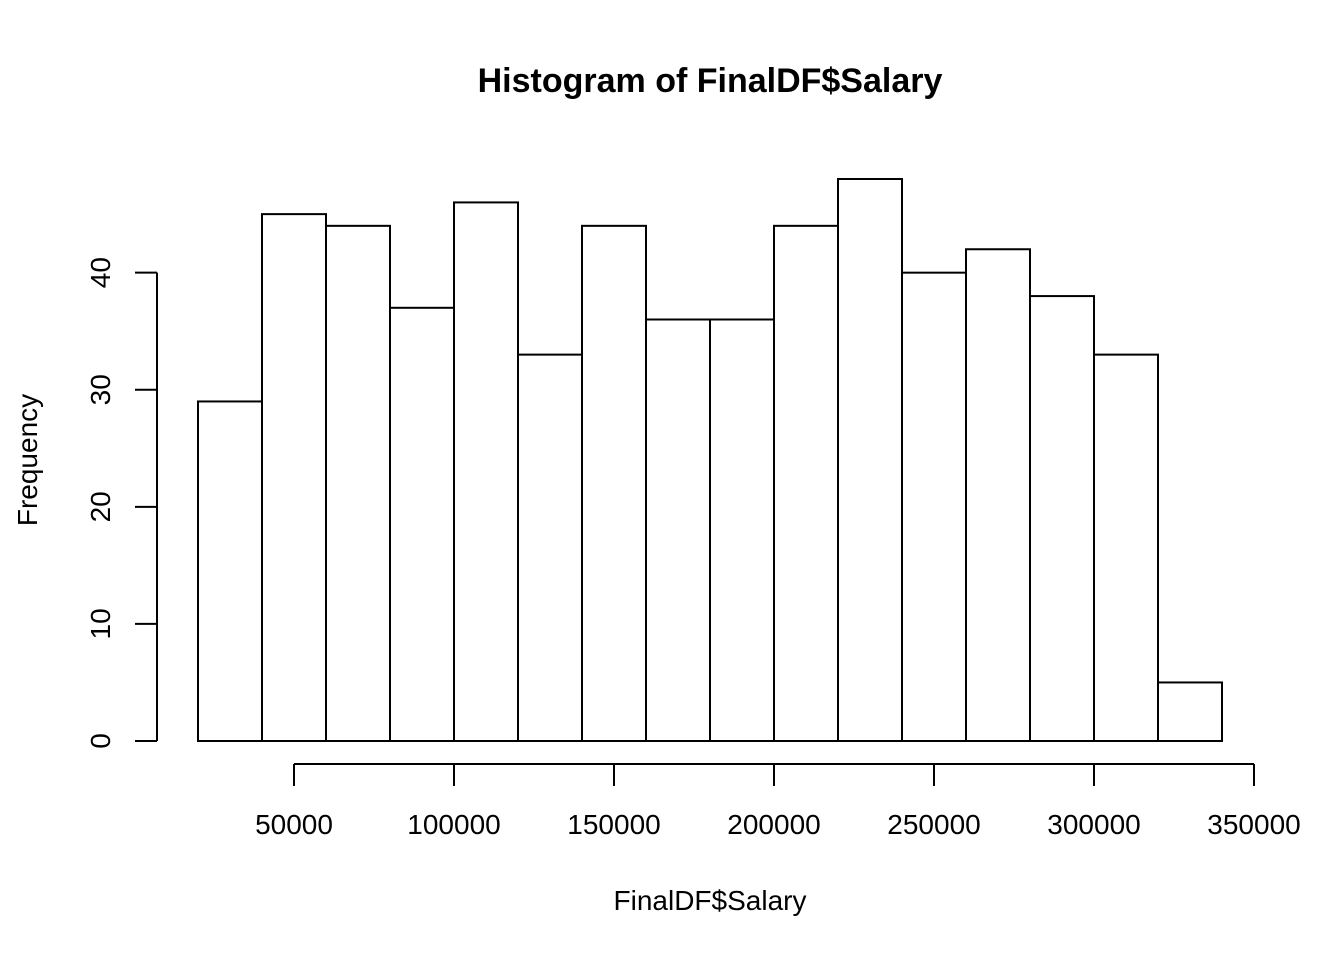  I want to click on x-axis-title: FinalDF$Salary, so click(710, 900).